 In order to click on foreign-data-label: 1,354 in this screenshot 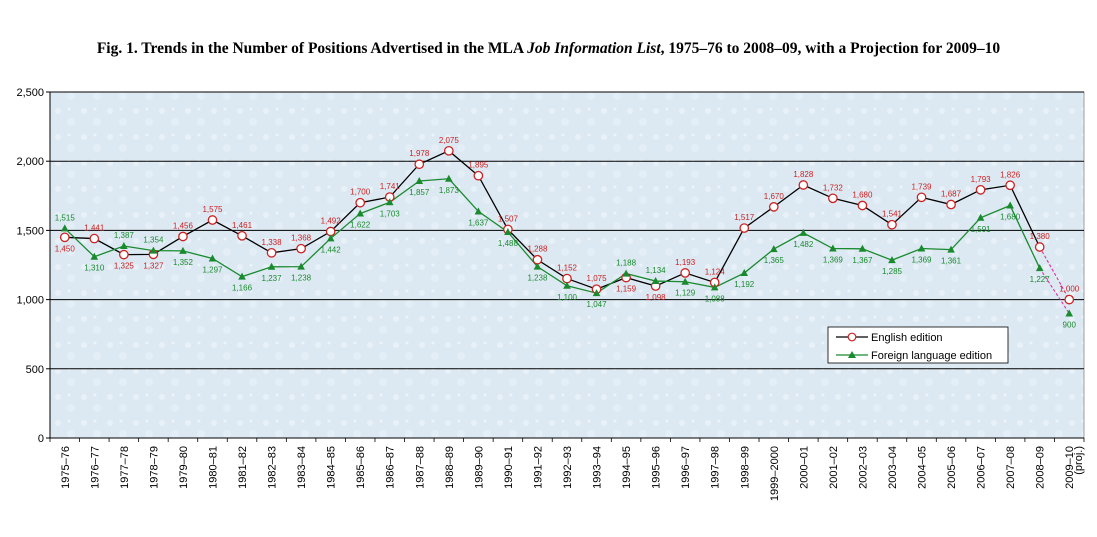, I will do `click(153, 240)`.